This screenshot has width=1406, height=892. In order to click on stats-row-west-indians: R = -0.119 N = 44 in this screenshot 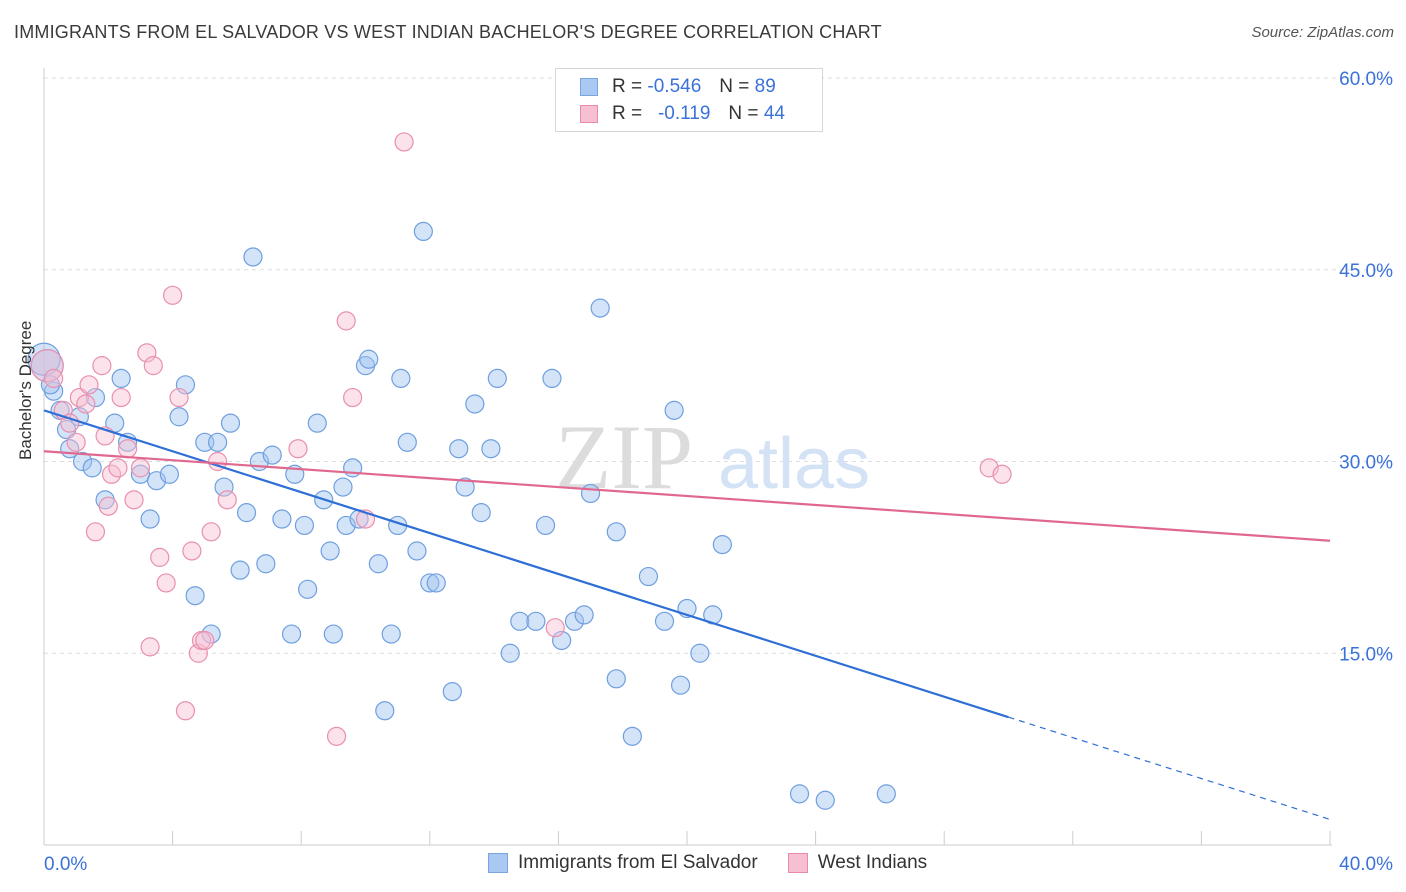, I will do `click(682, 114)`.